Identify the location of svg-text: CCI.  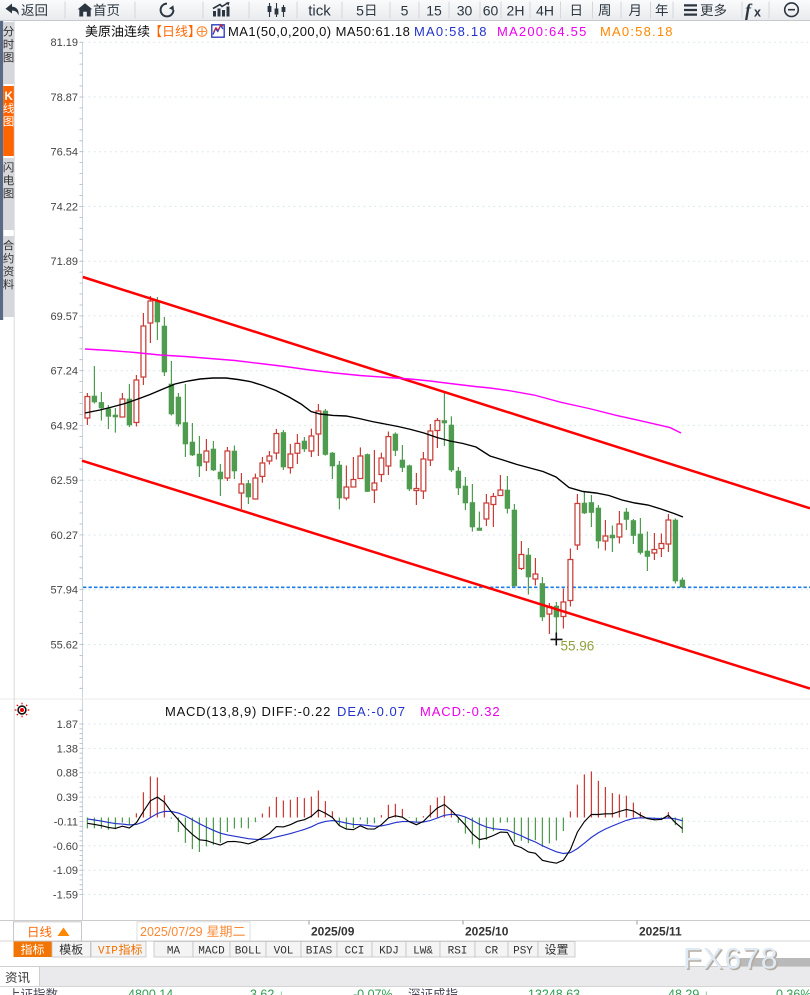
(355, 952).